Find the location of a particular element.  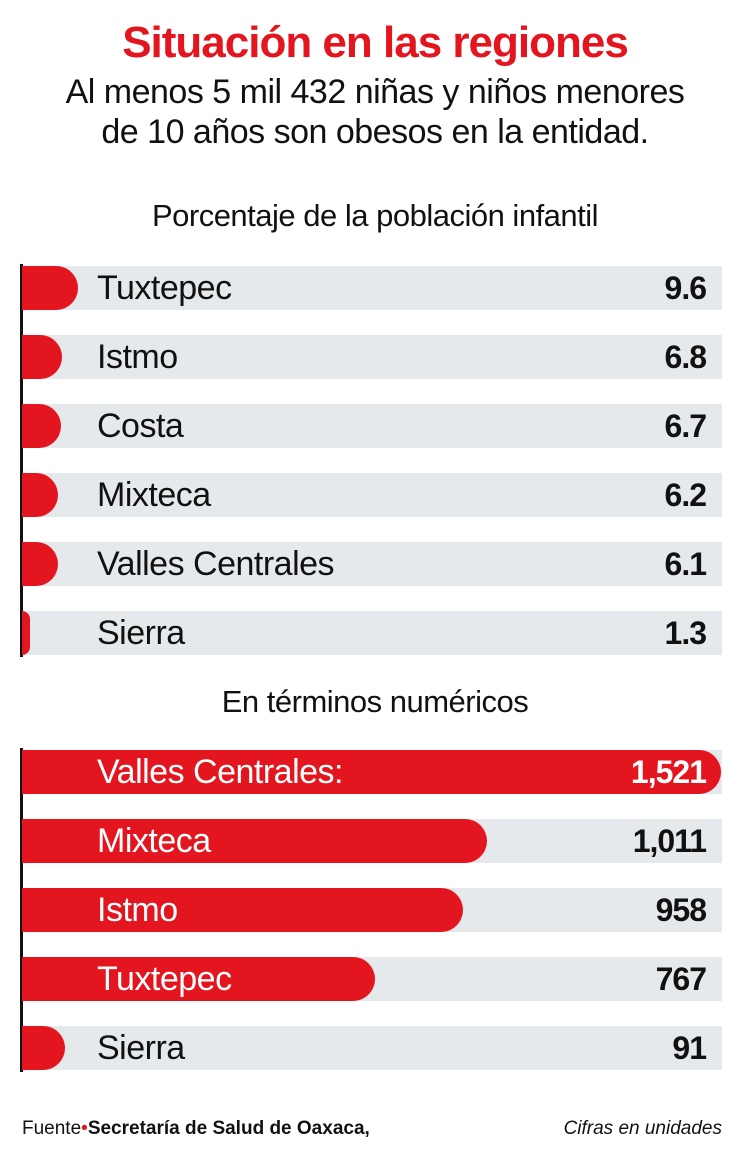

bar-value: 6.2 is located at coordinates (685, 495).